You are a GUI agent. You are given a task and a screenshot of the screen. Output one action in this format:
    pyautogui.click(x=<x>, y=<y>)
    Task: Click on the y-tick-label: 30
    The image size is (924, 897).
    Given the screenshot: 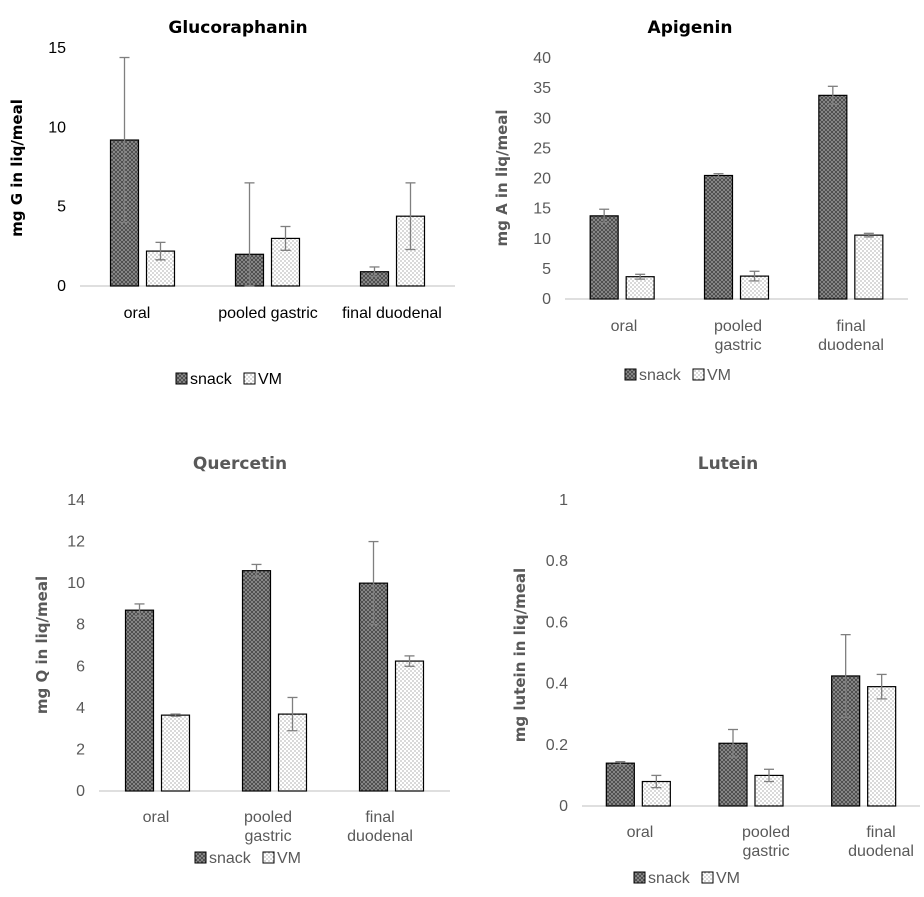 What is the action you would take?
    pyautogui.click(x=542, y=118)
    